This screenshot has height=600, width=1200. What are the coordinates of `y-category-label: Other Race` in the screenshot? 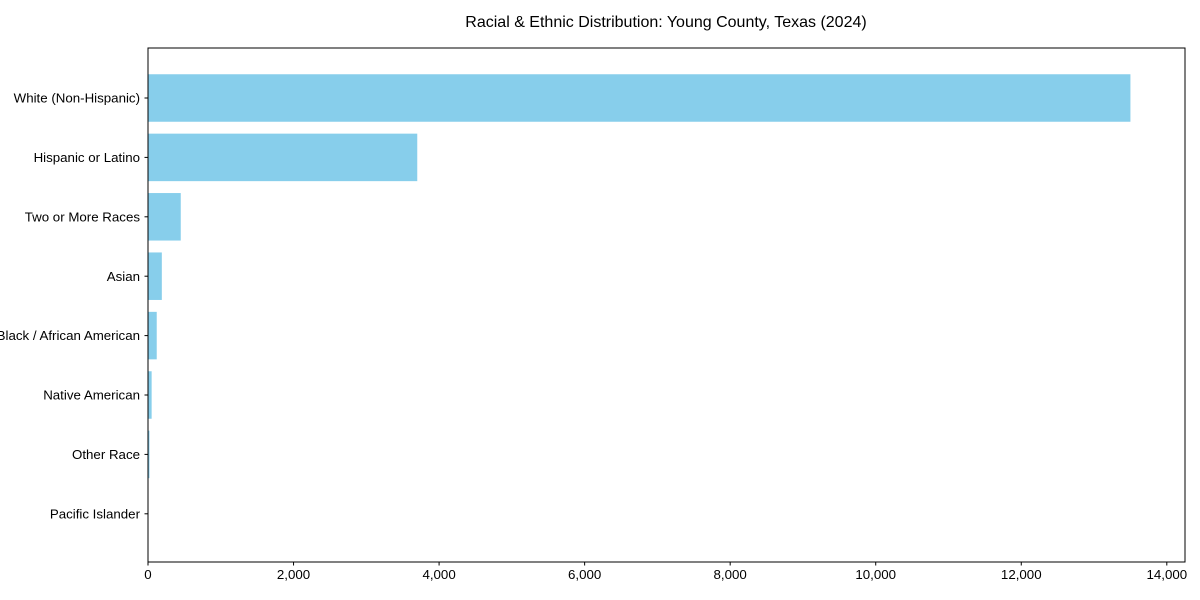 It's located at (106, 454).